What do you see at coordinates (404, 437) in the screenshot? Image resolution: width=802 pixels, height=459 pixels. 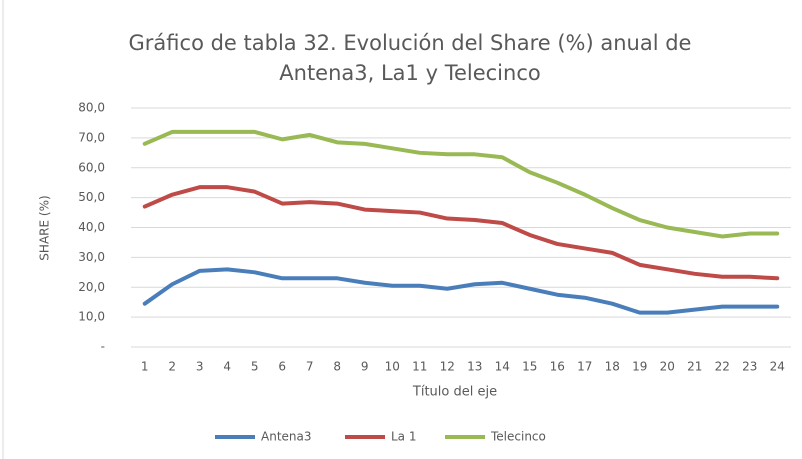 I see `legend-label: La 1` at bounding box center [404, 437].